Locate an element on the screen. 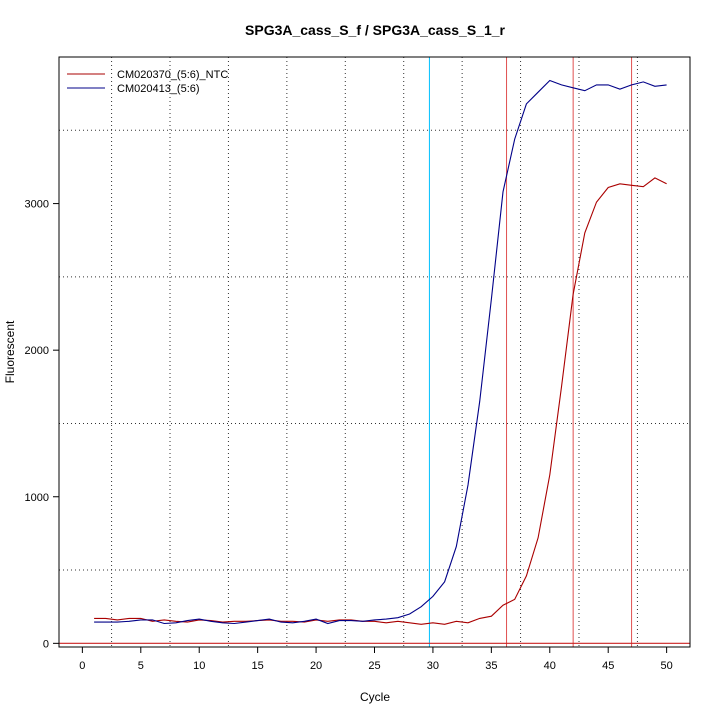 The width and height of the screenshot is (720, 725). x-axis-label: Cycle is located at coordinates (375, 697).